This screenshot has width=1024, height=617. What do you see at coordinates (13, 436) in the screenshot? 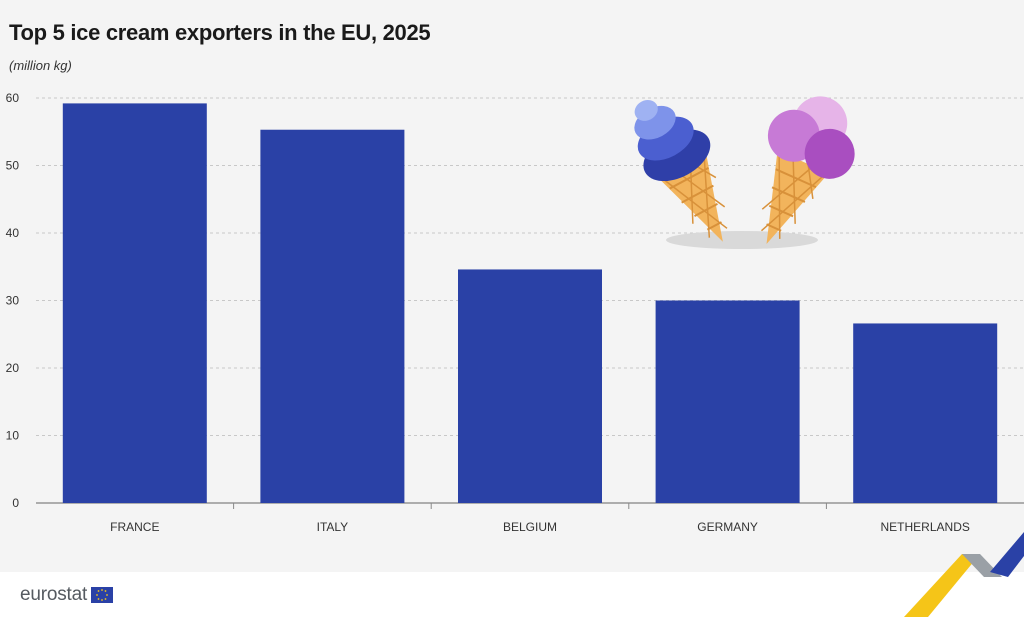
I see `y-tick-label: 10` at bounding box center [13, 436].